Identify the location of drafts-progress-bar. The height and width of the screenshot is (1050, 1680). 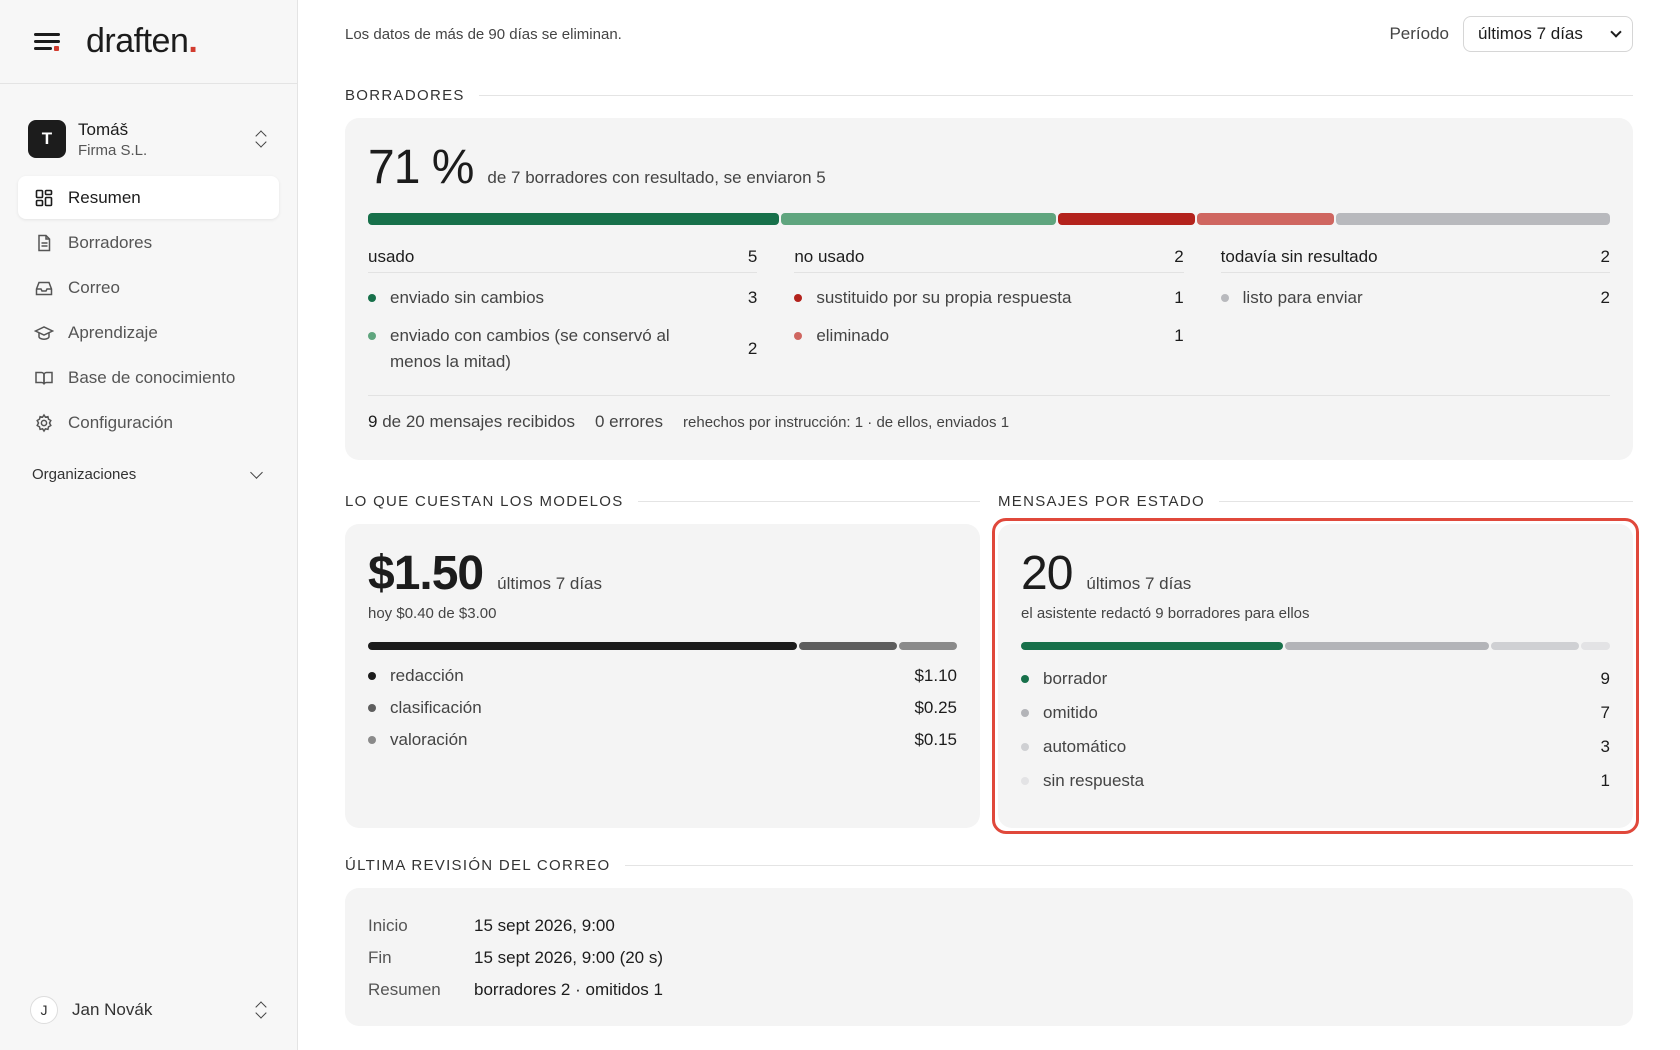
(989, 219).